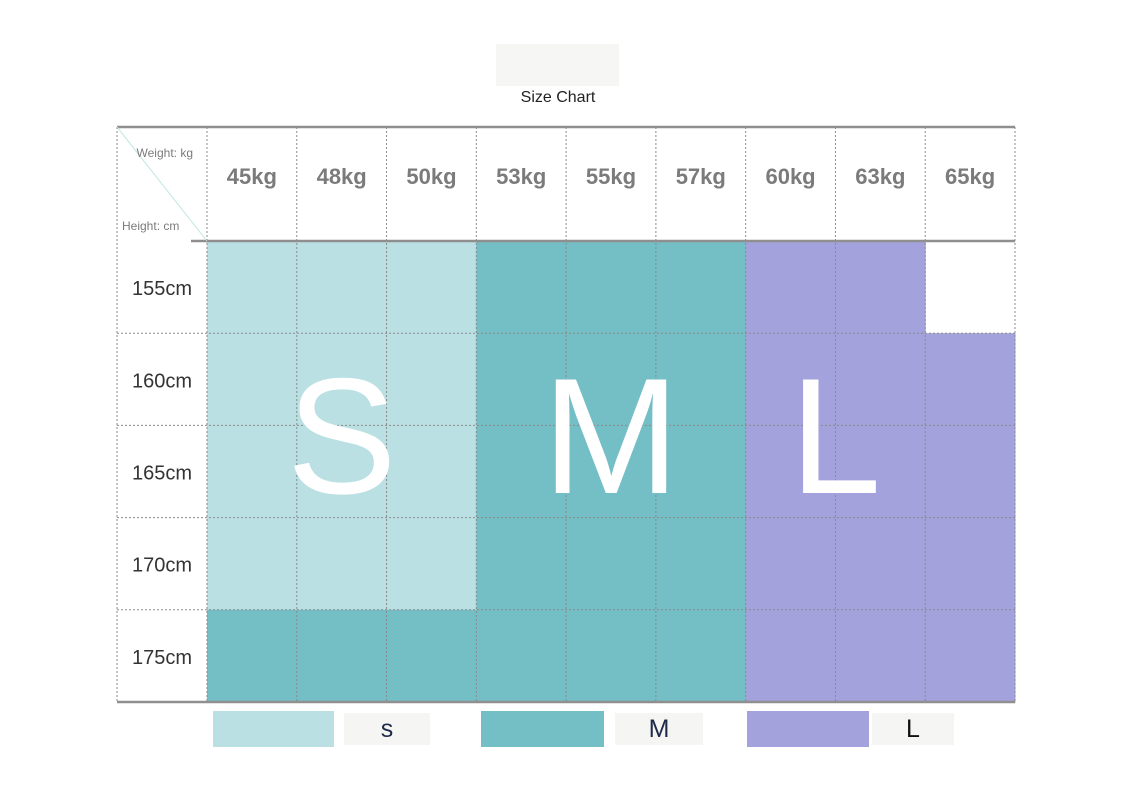  What do you see at coordinates (162, 184) in the screenshot?
I see `corner-diagonal` at bounding box center [162, 184].